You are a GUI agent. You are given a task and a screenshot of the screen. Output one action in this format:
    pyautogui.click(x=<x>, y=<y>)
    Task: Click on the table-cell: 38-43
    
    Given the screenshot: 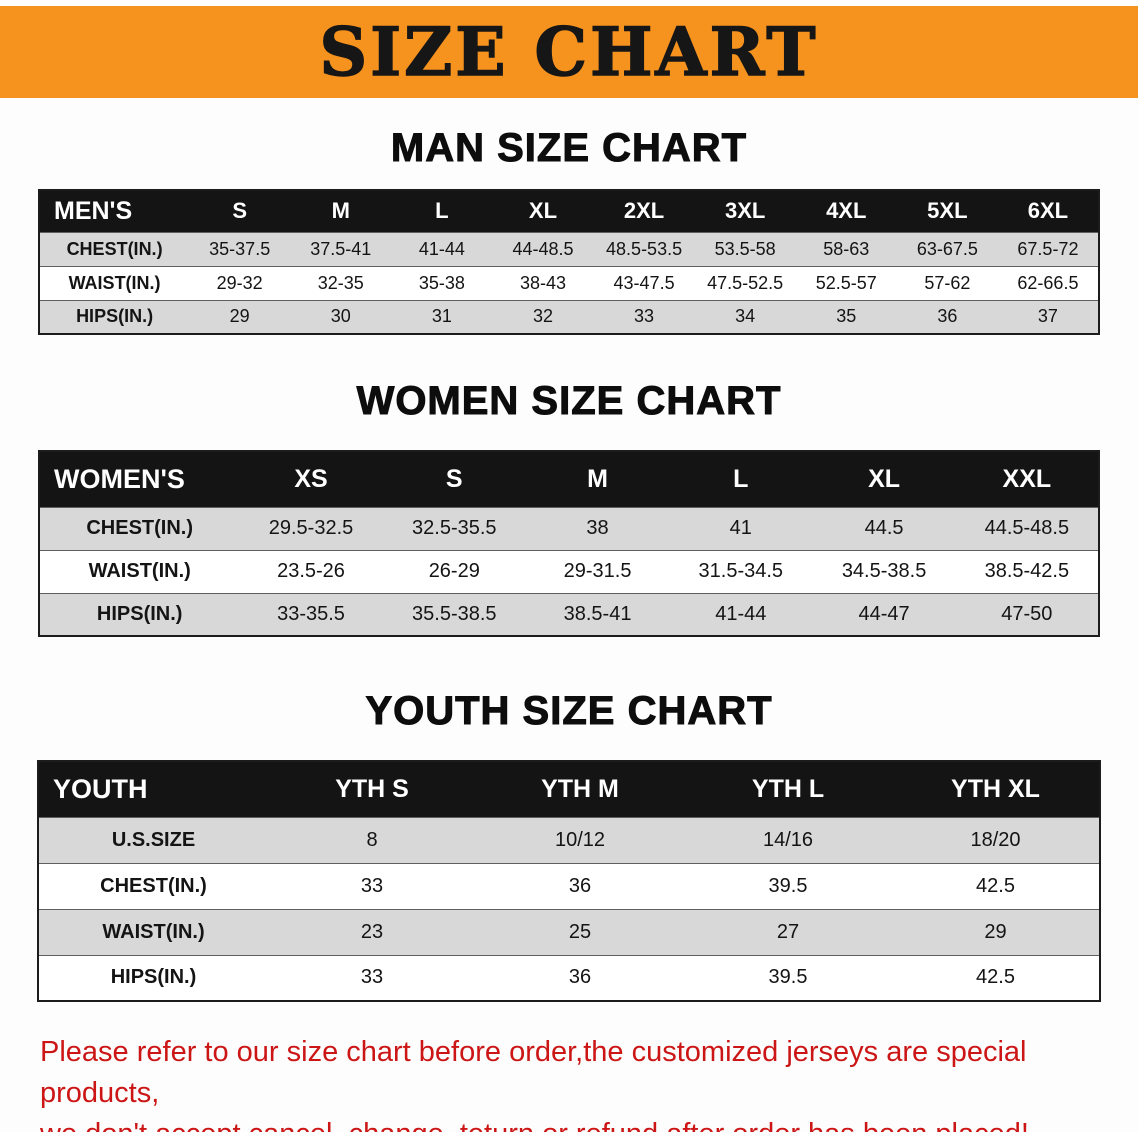 What is the action you would take?
    pyautogui.click(x=542, y=282)
    